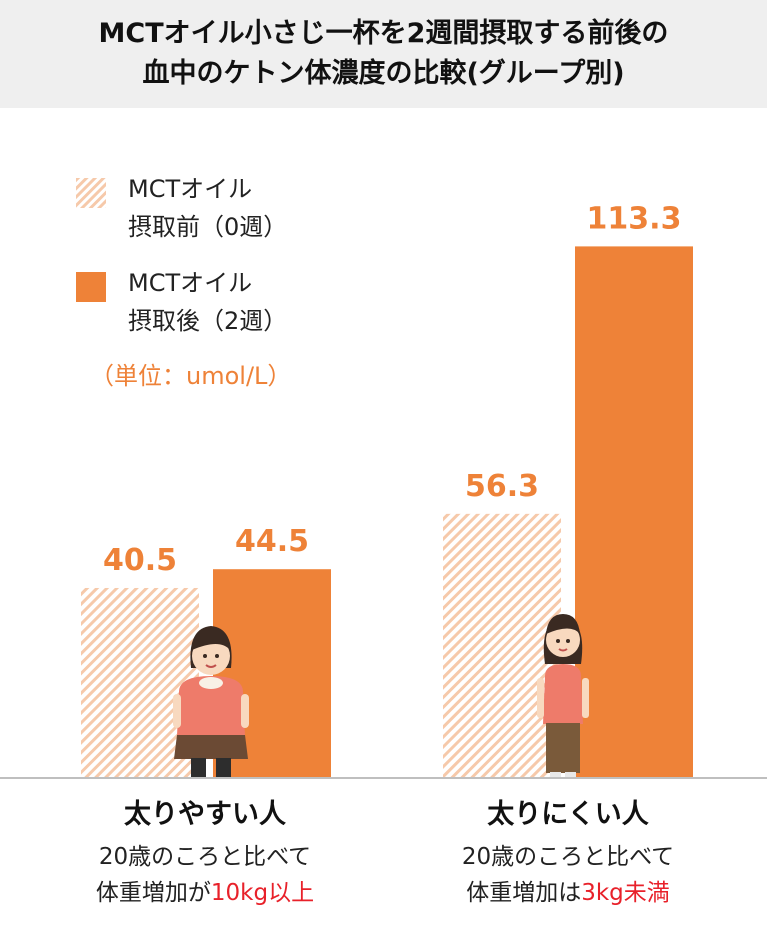 This screenshot has height=940, width=767. I want to click on legend-before-line1: MCTオイル, so click(190, 189).